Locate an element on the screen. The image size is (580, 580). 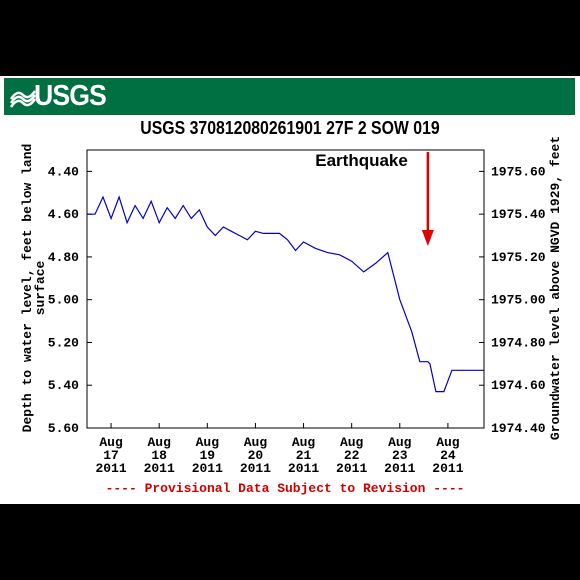
x-tick-label: 19 is located at coordinates (207, 455).